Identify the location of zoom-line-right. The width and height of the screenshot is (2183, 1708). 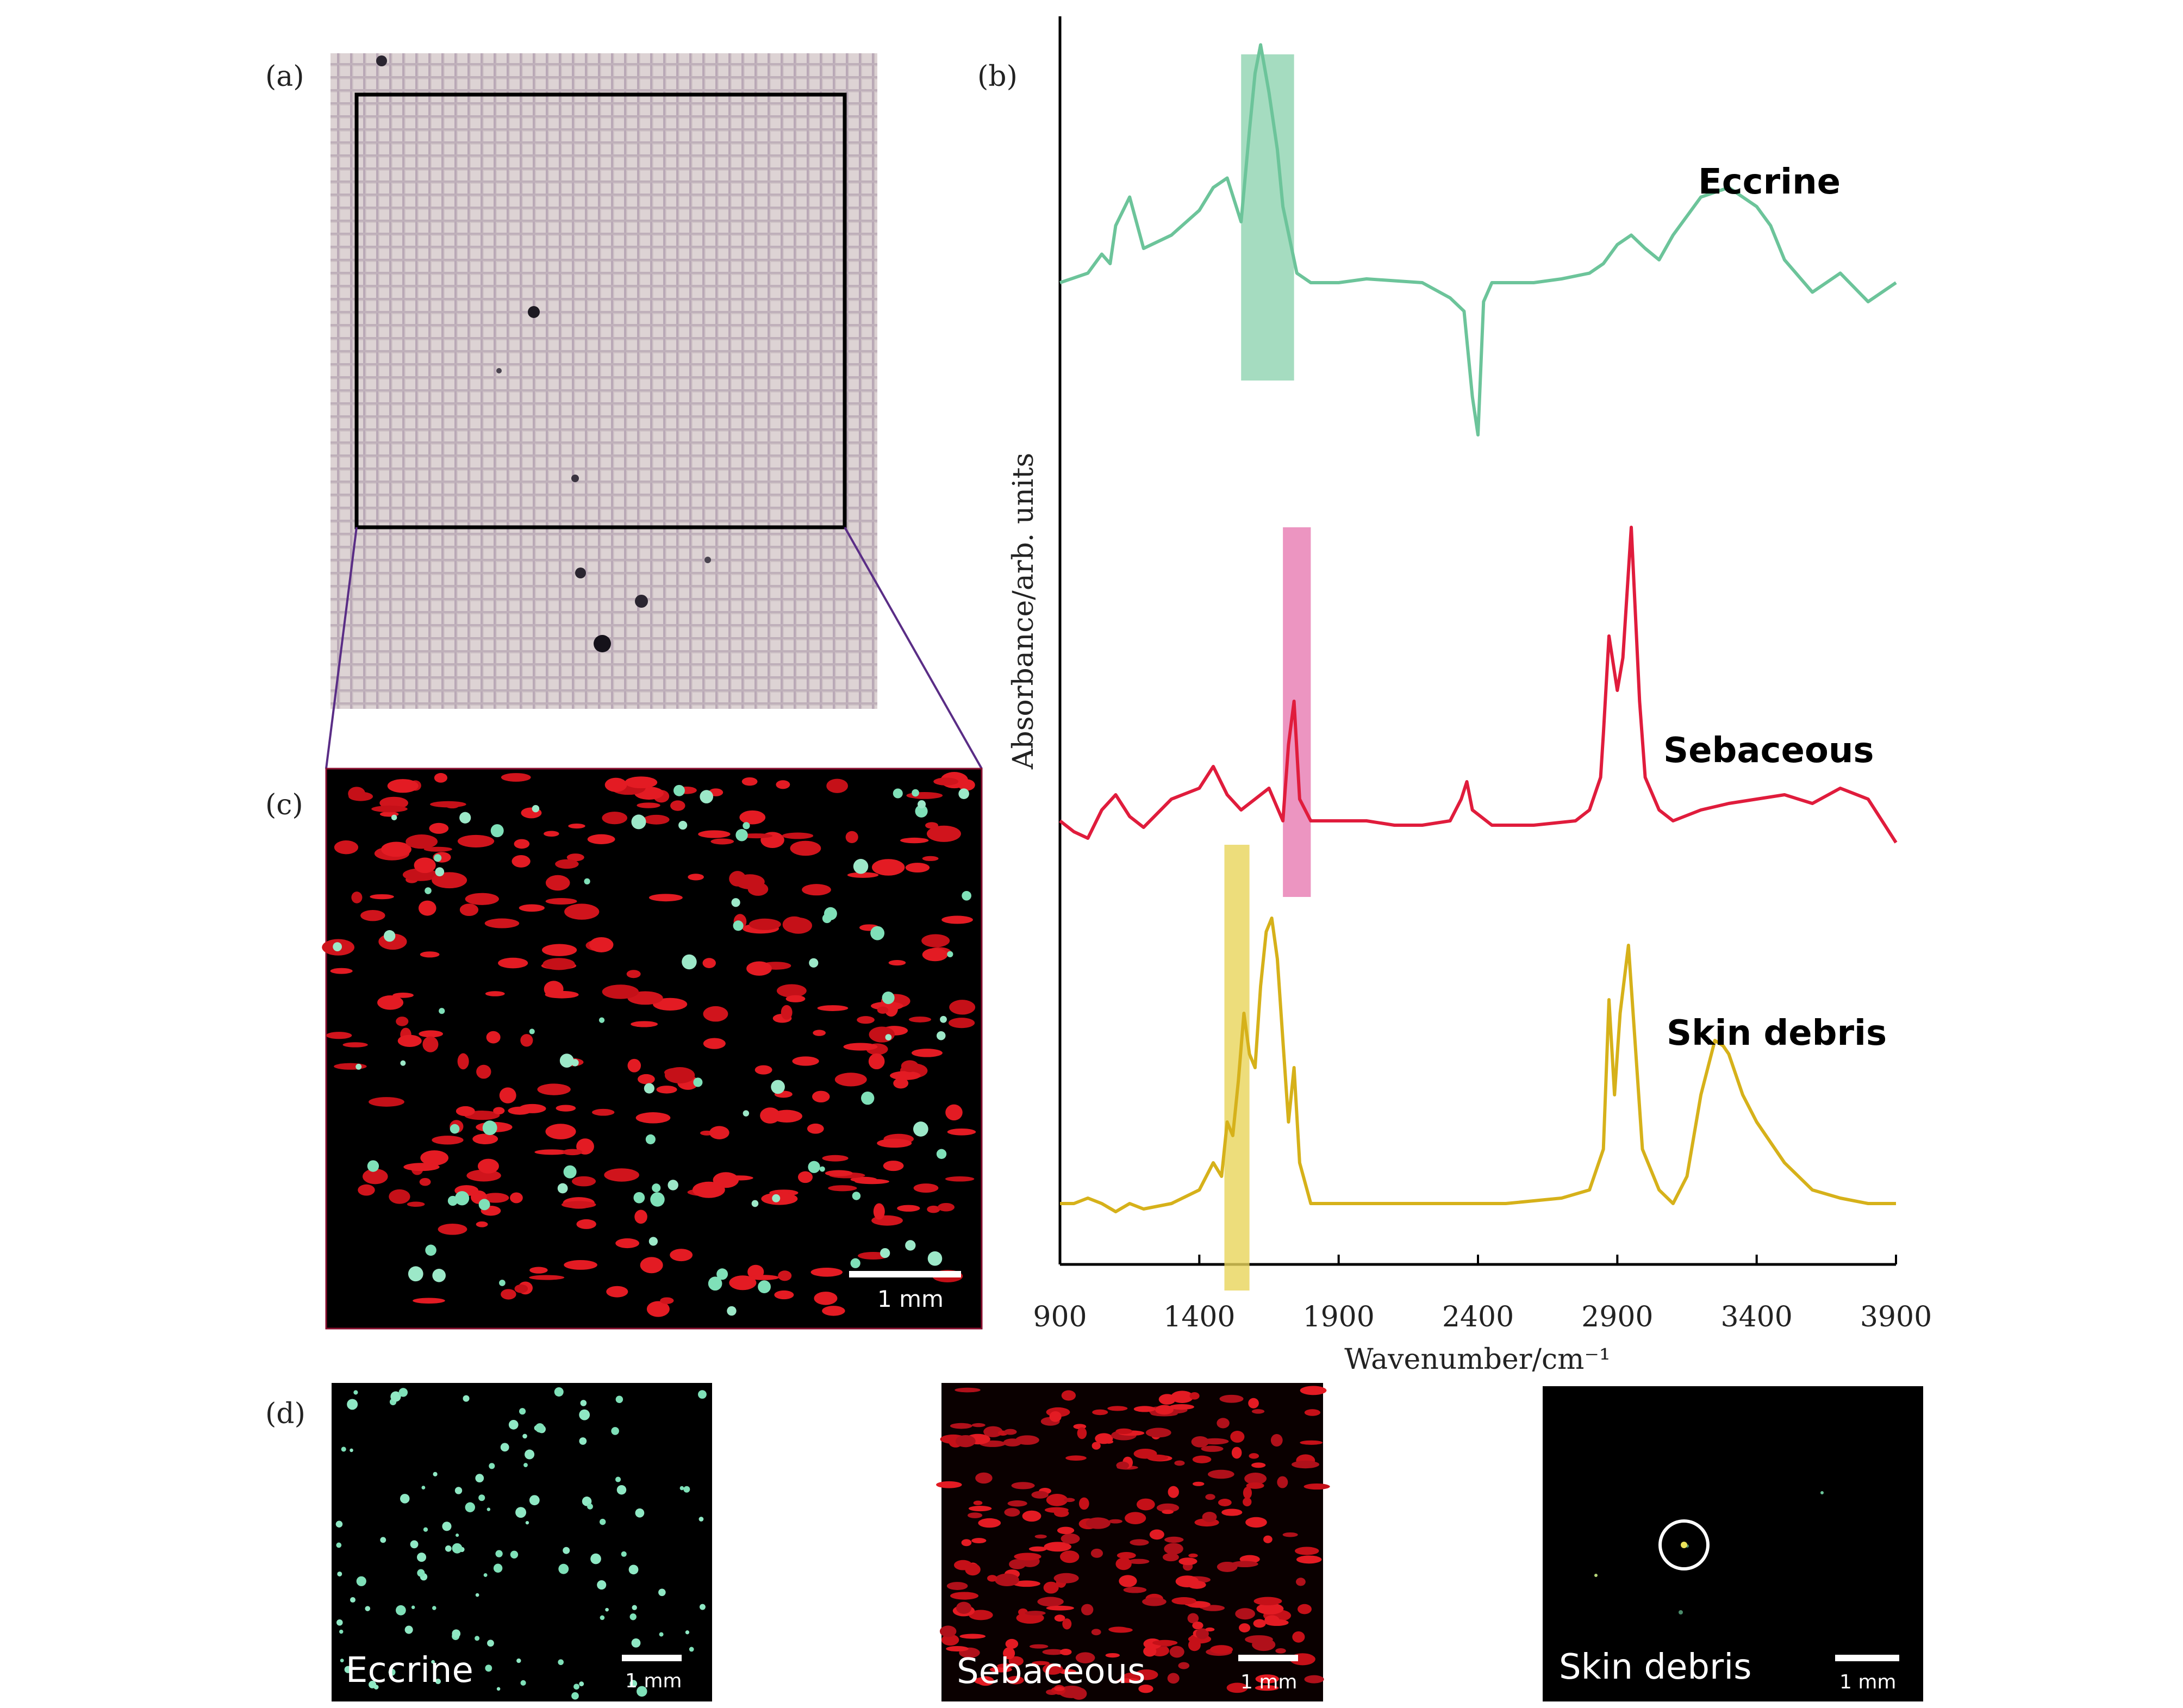
(913, 648).